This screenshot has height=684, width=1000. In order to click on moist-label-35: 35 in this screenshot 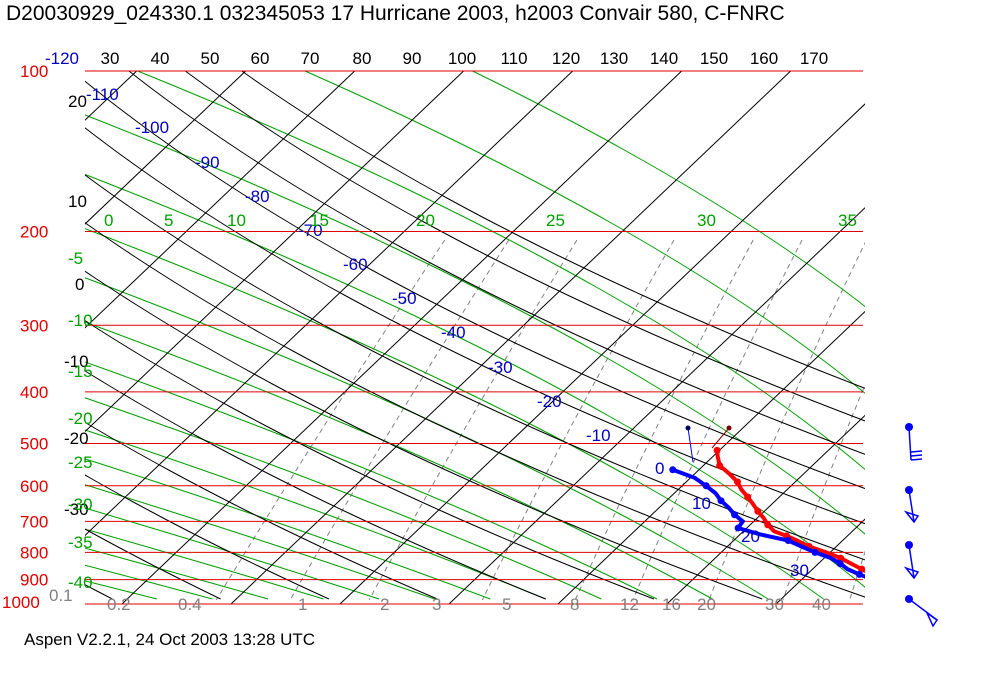, I will do `click(847, 220)`.